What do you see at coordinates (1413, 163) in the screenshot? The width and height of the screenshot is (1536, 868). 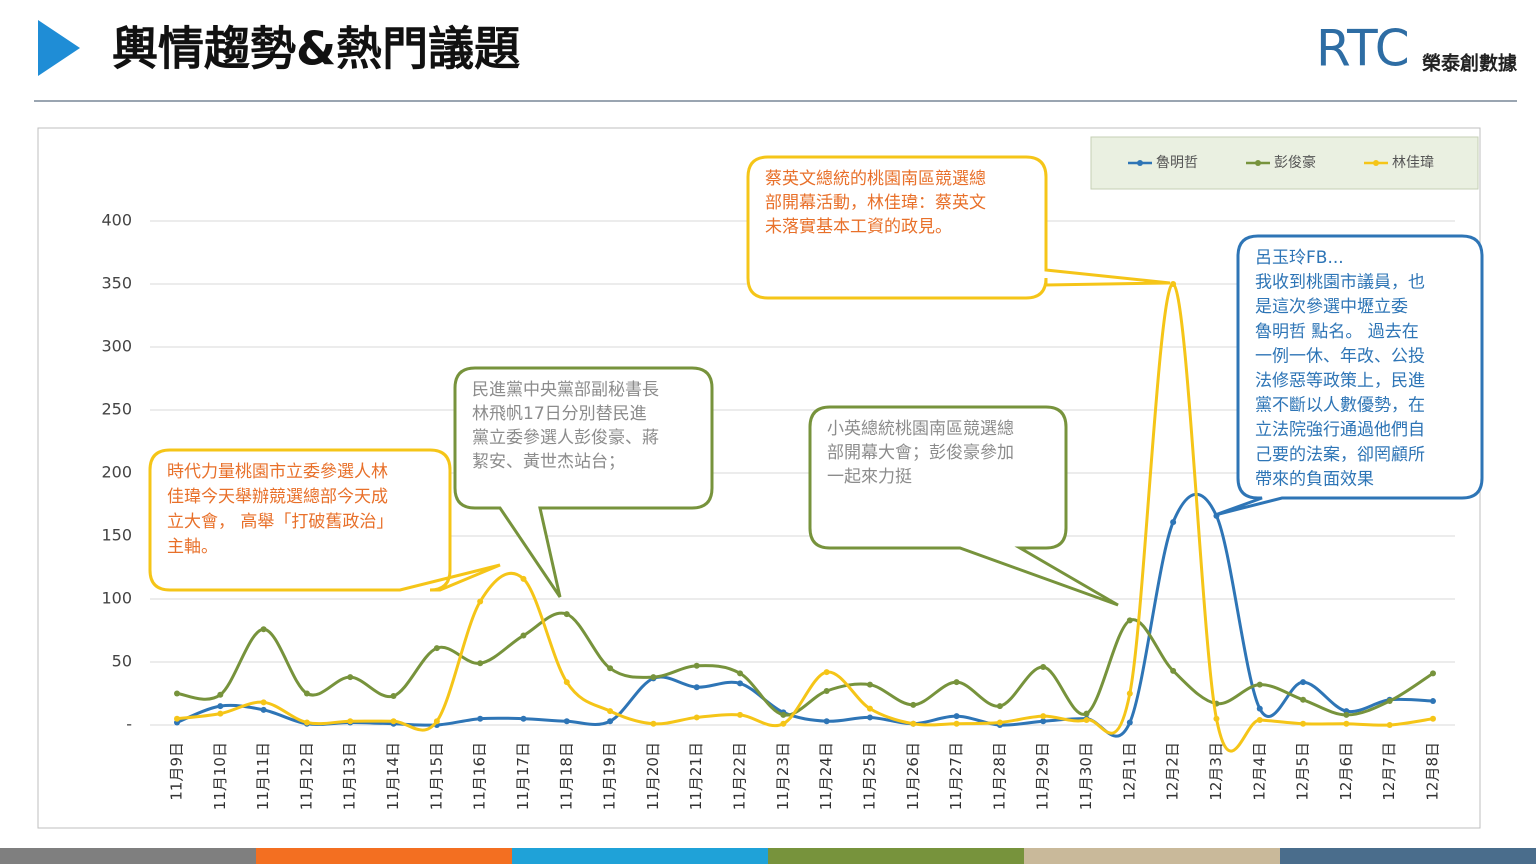 I see `legend-label: 林佳瑋` at bounding box center [1413, 163].